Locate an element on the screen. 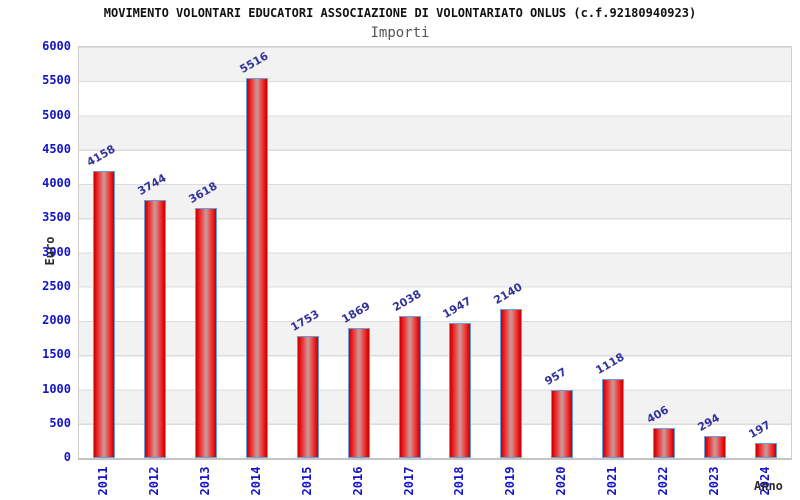 The image size is (800, 500). x-tick-label: 2019 is located at coordinates (510, 481).